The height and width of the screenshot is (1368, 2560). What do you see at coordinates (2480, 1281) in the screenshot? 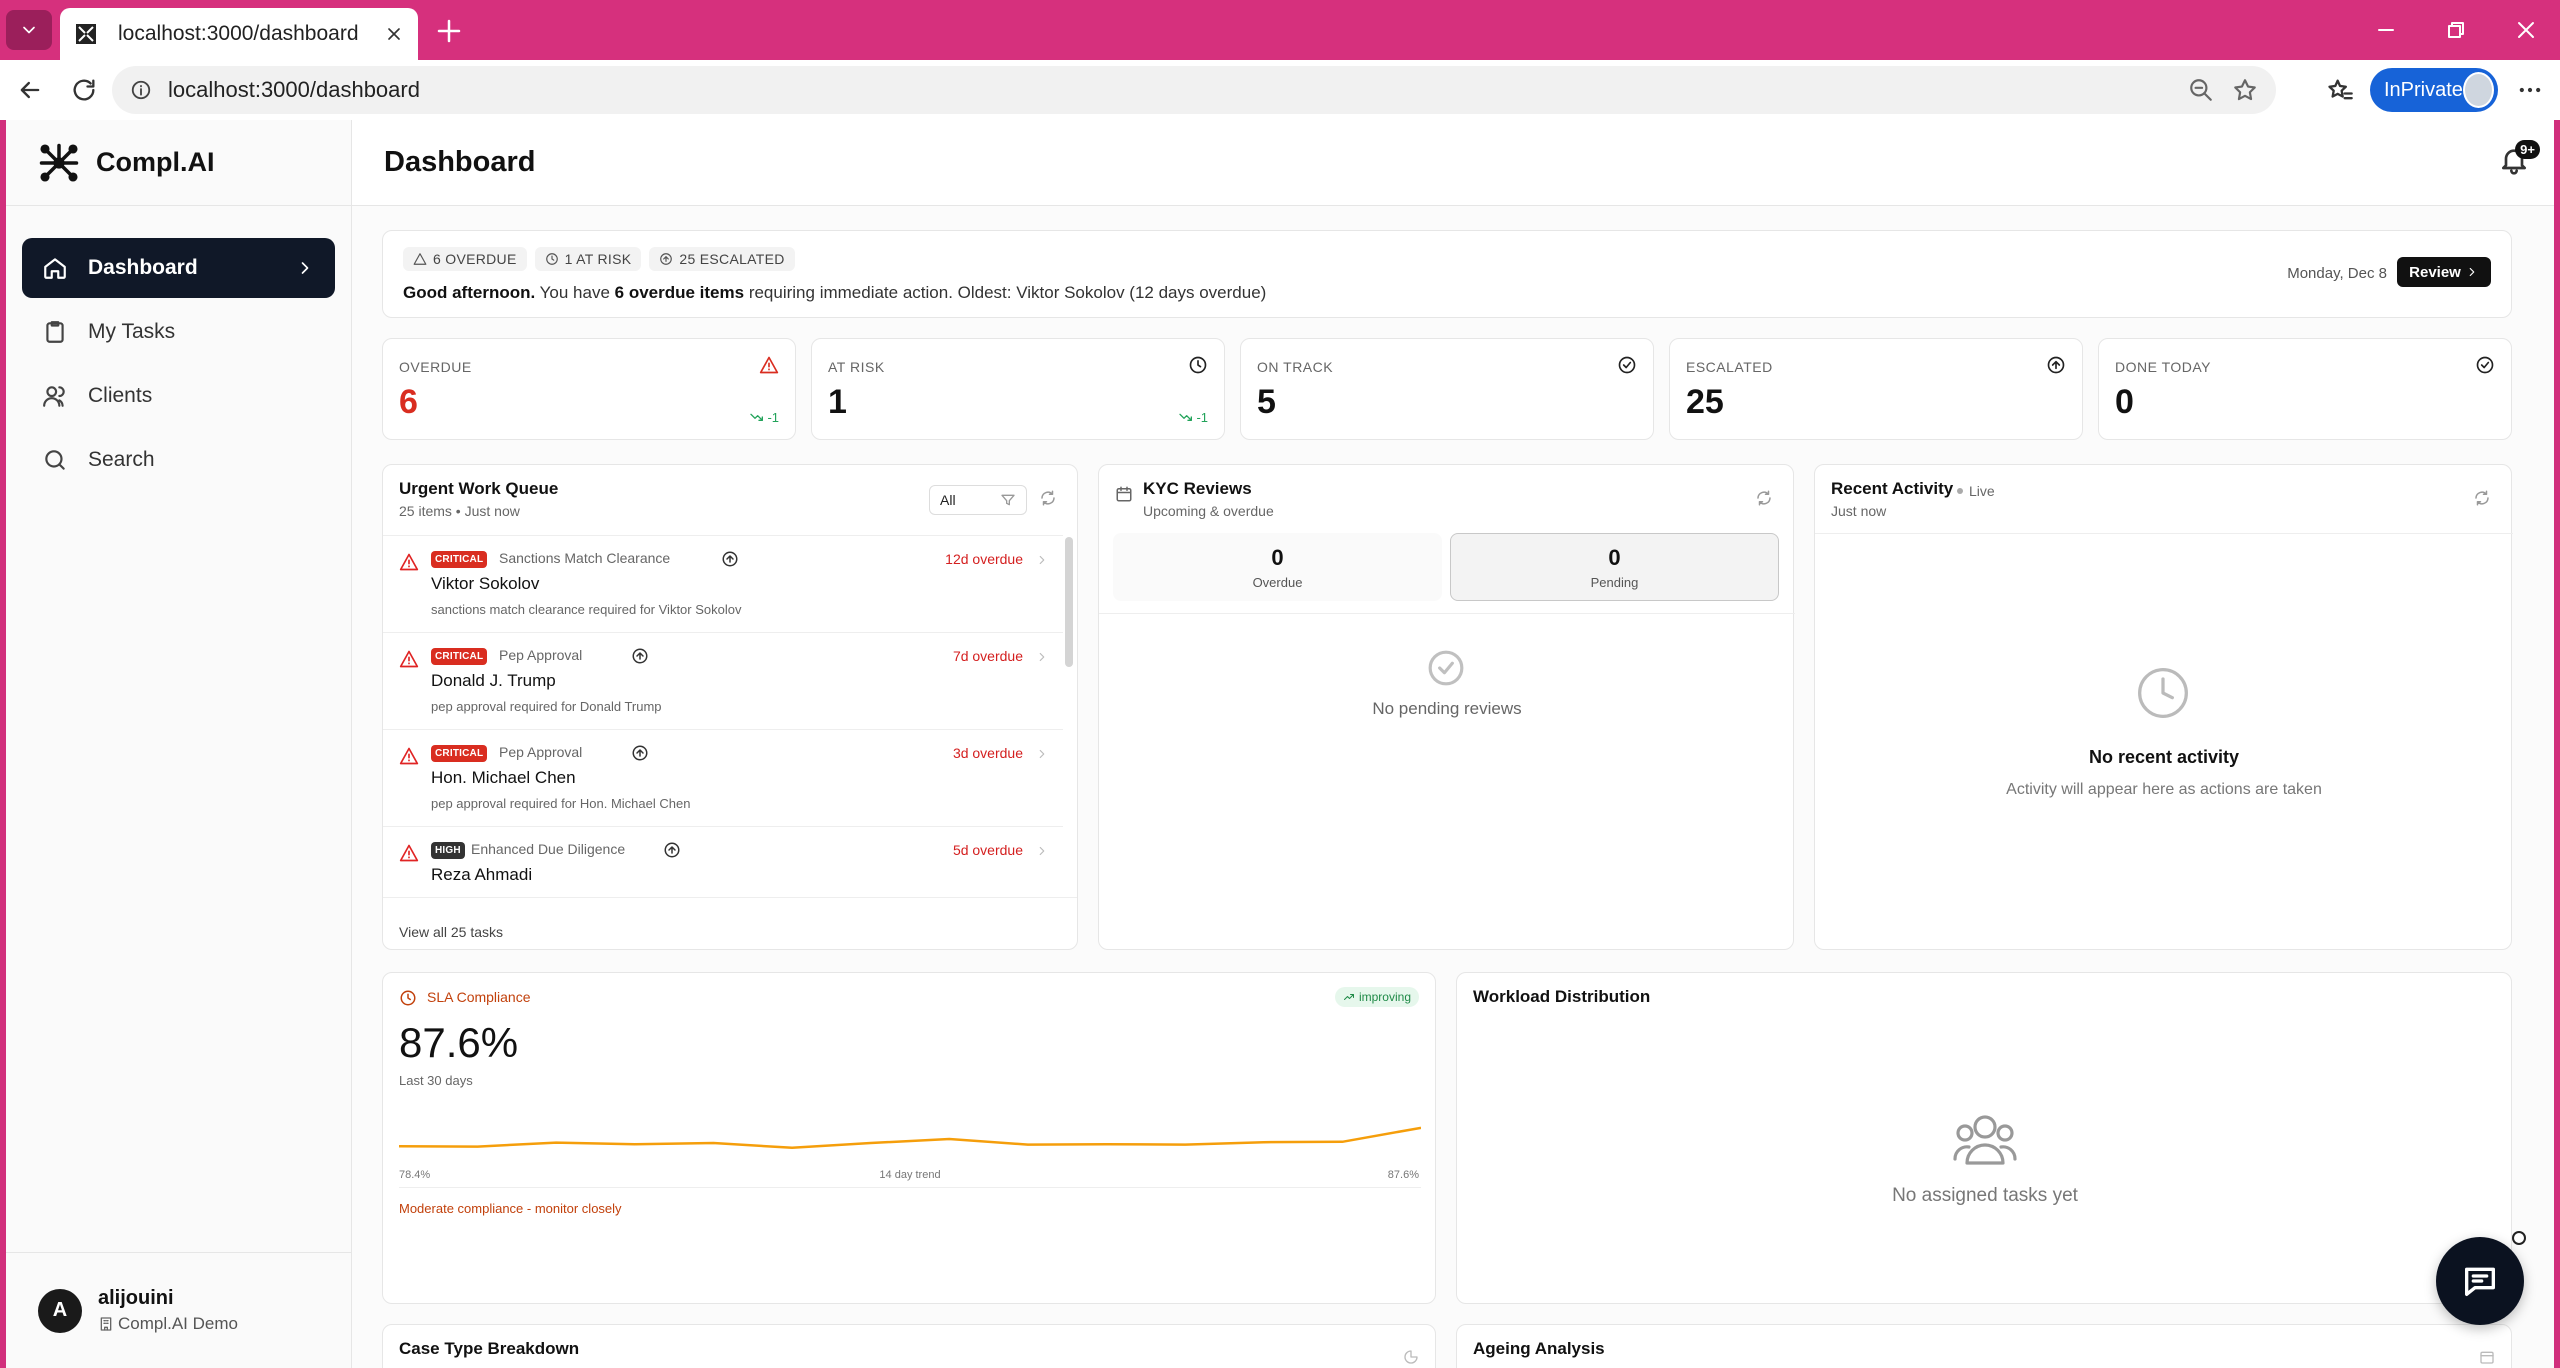
I see `chat-button` at bounding box center [2480, 1281].